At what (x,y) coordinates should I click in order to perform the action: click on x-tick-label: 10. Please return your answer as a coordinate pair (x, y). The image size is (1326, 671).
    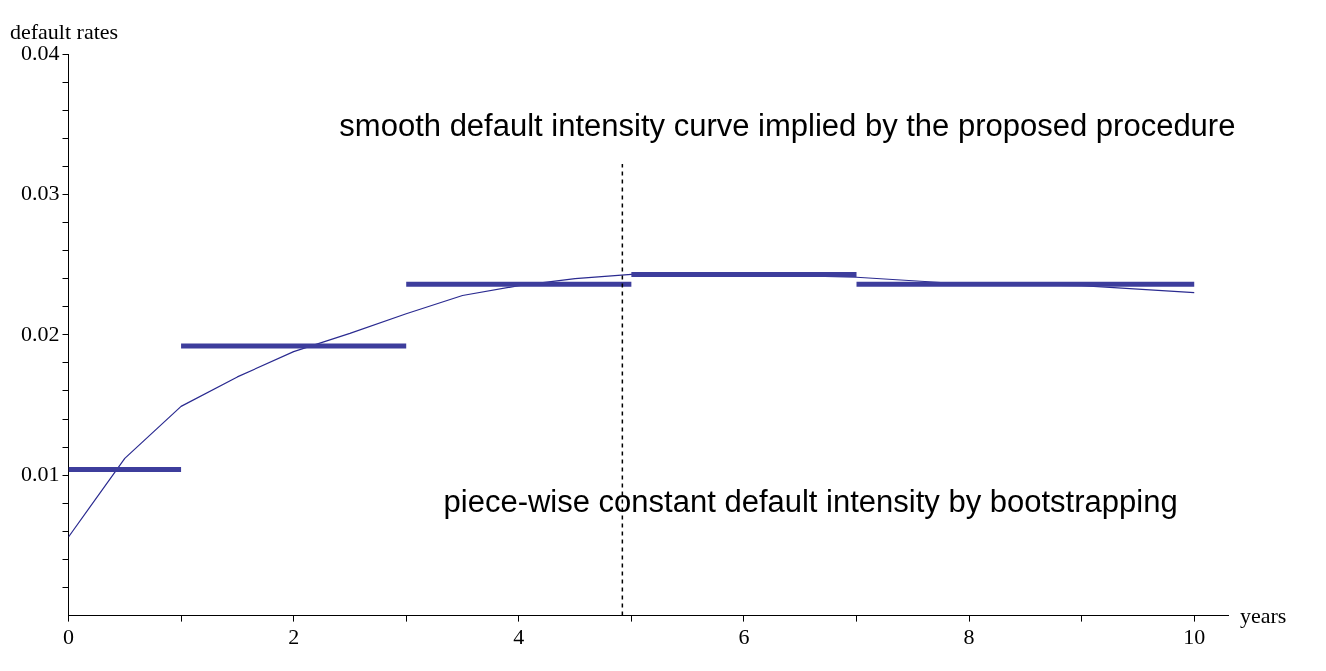
    Looking at the image, I should click on (1194, 636).